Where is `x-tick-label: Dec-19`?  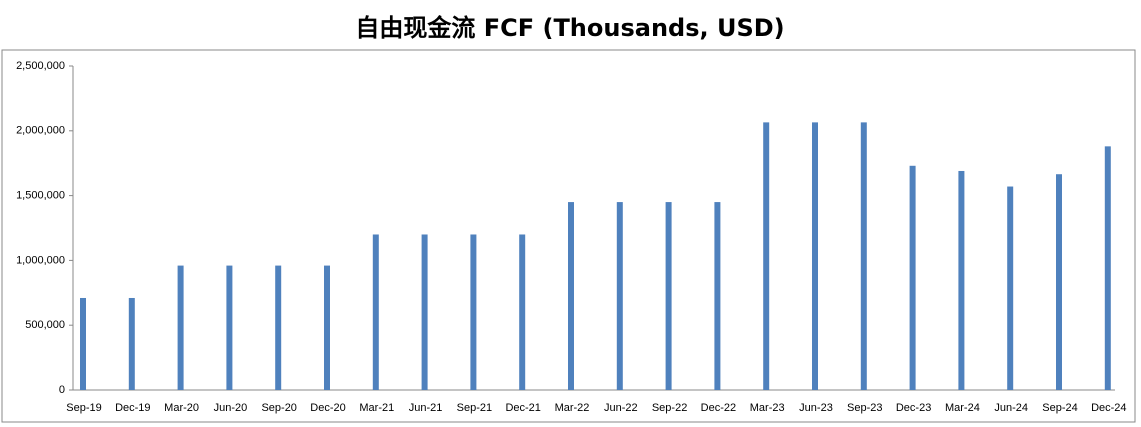
x-tick-label: Dec-19 is located at coordinates (132, 408).